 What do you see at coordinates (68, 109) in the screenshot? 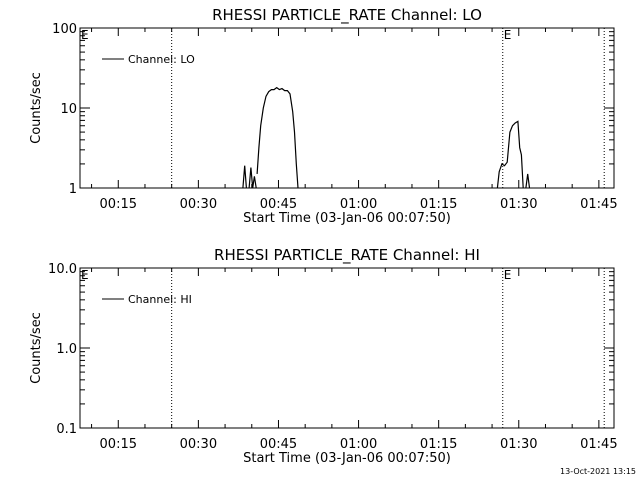
I see `y-tick-label: 10` at bounding box center [68, 109].